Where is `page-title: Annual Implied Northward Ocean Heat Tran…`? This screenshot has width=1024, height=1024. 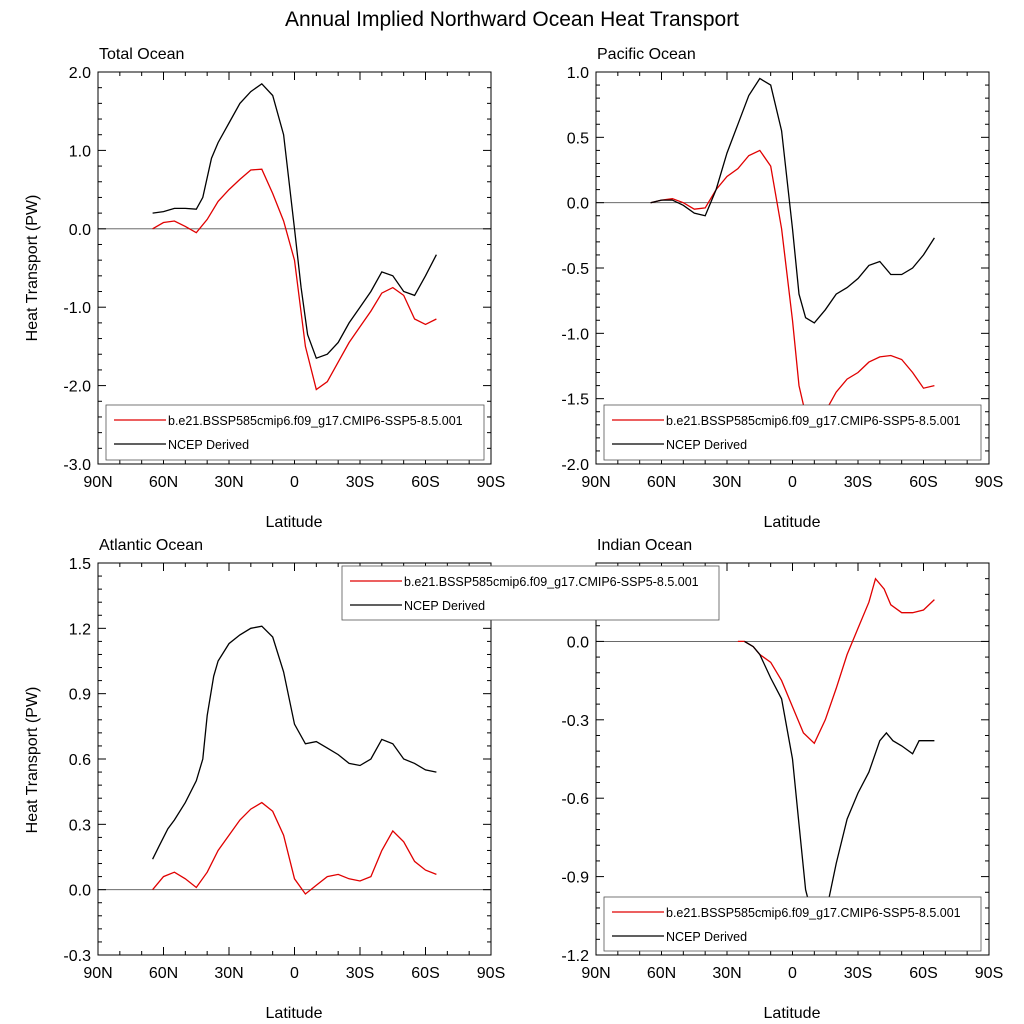
page-title: Annual Implied Northward Ocean Heat Tran… is located at coordinates (512, 19).